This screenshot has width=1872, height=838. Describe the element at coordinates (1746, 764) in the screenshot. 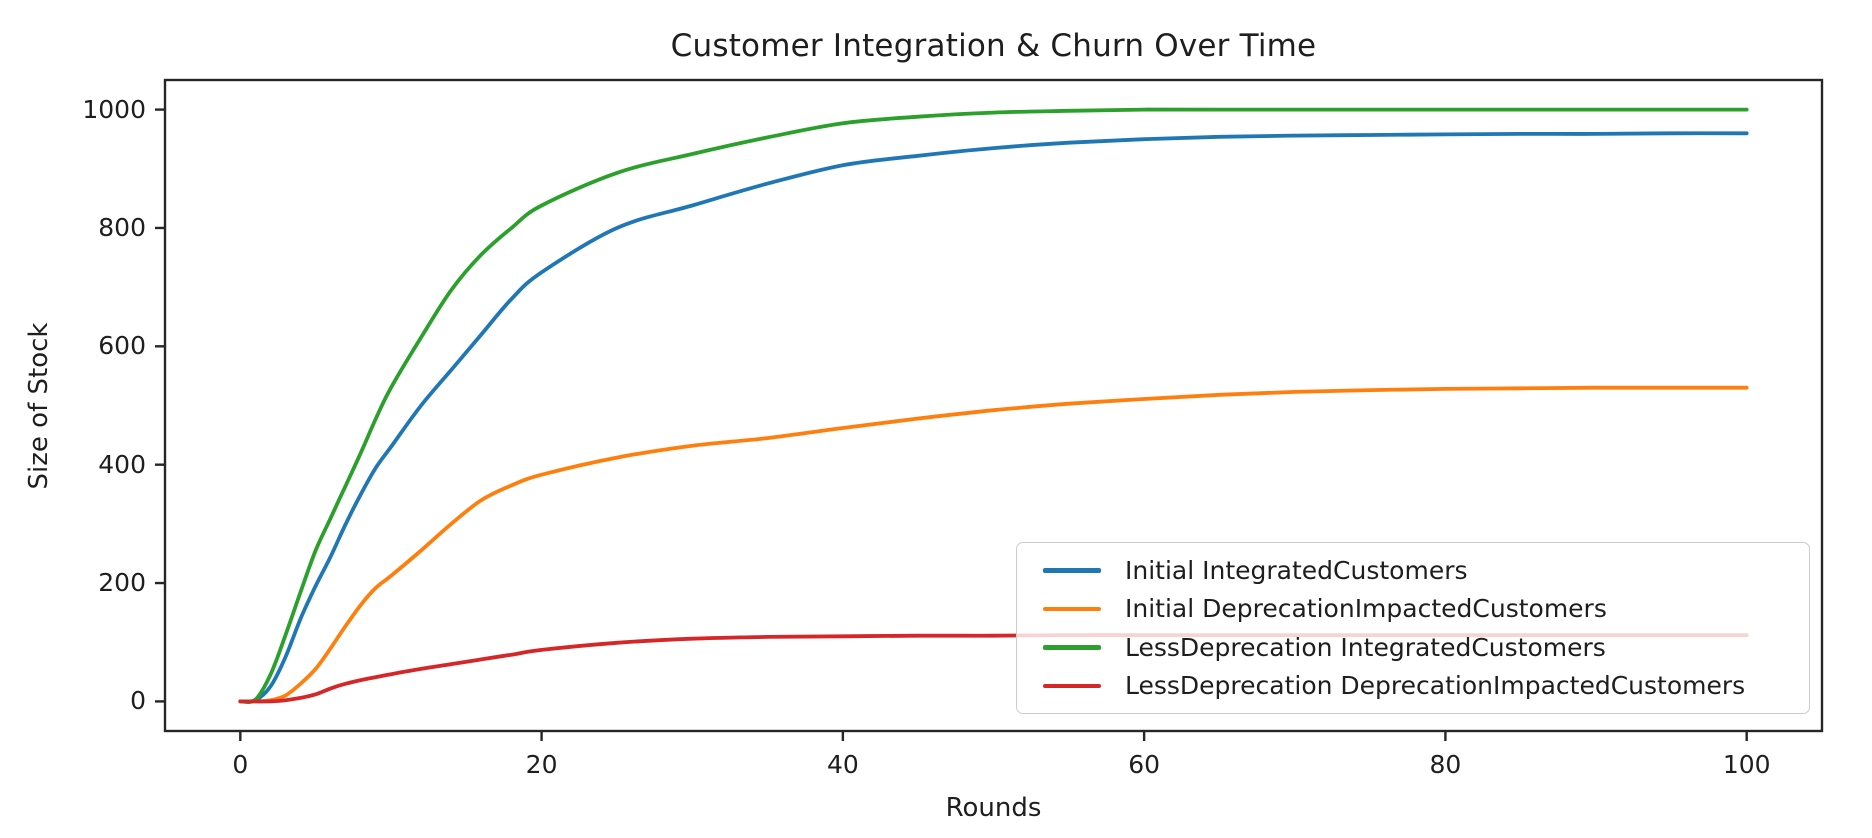

I see `x-tick-label: 100` at that location.